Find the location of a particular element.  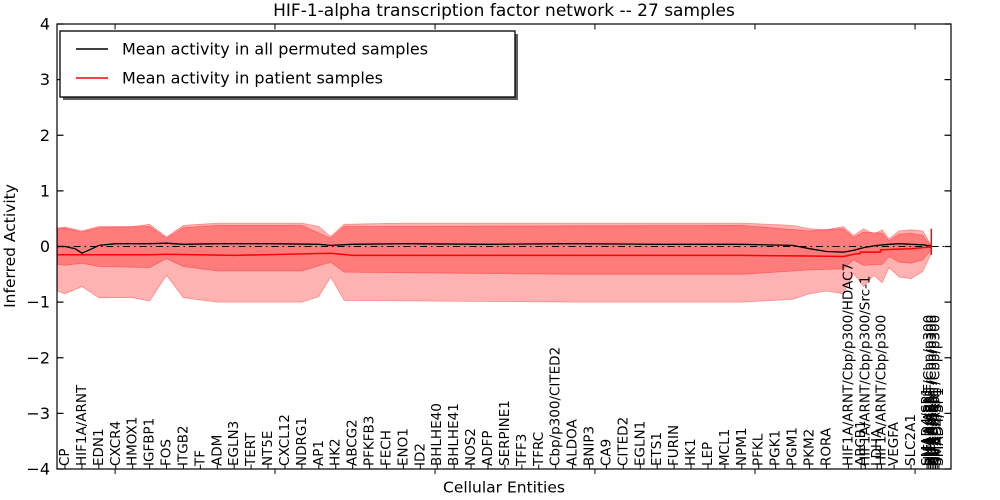

x-tick-label: BHLHE41 is located at coordinates (454, 434).